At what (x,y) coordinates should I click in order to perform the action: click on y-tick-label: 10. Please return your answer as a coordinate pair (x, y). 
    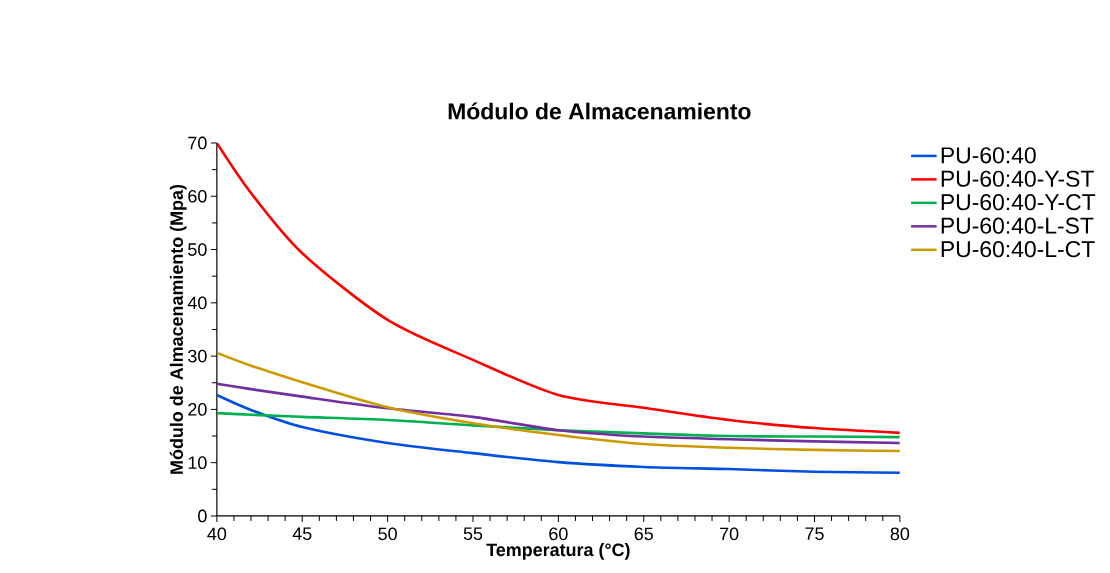
    Looking at the image, I should click on (197, 463).